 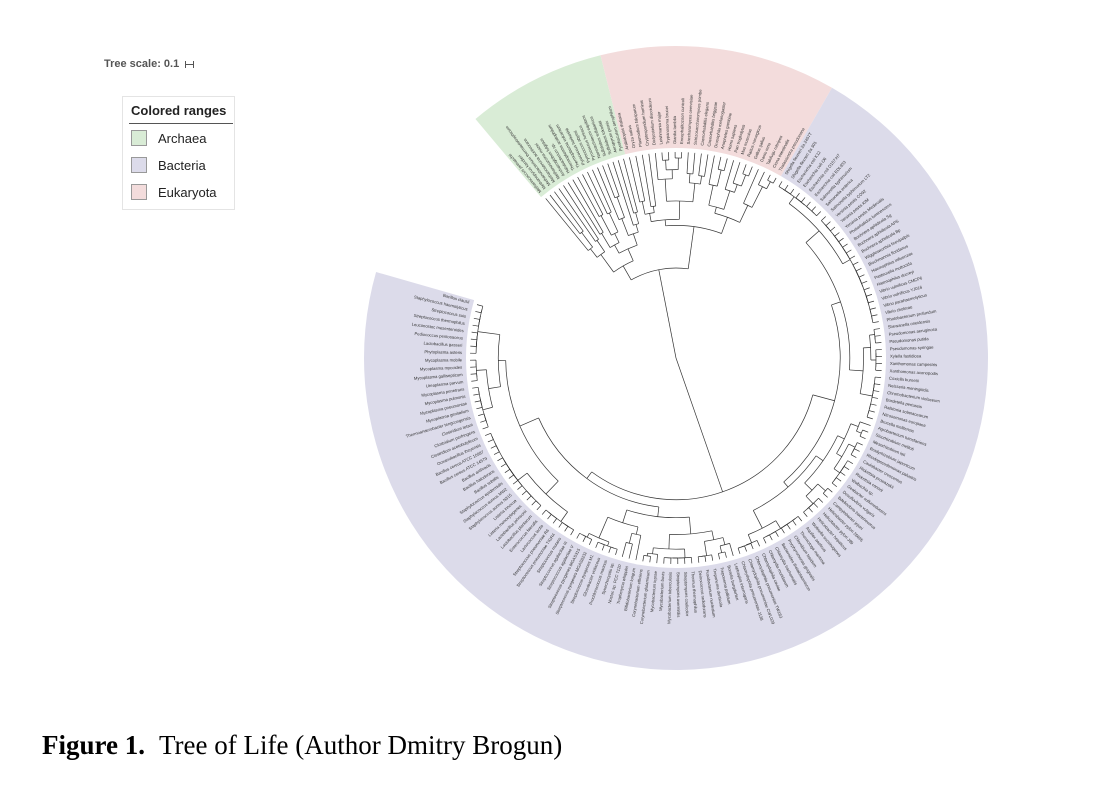 I want to click on leaf-label: Phytoplasma asteris, so click(x=443, y=352).